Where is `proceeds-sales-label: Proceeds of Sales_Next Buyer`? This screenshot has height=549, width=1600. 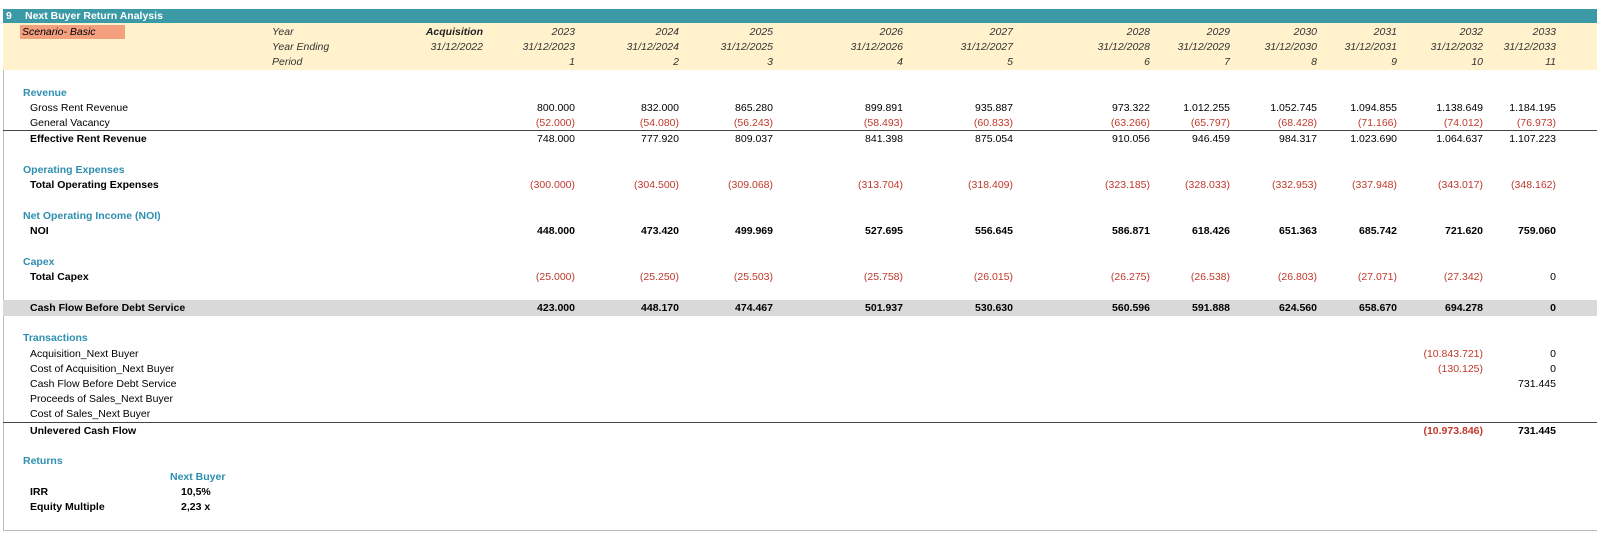
proceeds-sales-label: Proceeds of Sales_Next Buyer is located at coordinates (101, 399).